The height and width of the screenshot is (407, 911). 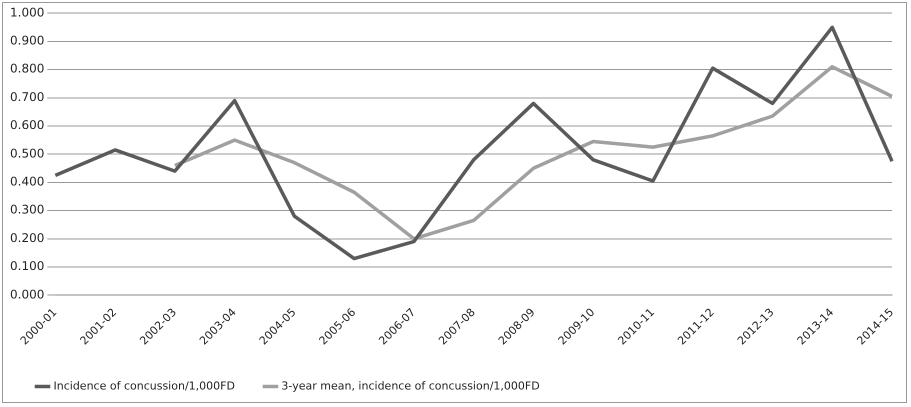 I want to click on y-tick-label: 0.200, so click(x=27, y=237).